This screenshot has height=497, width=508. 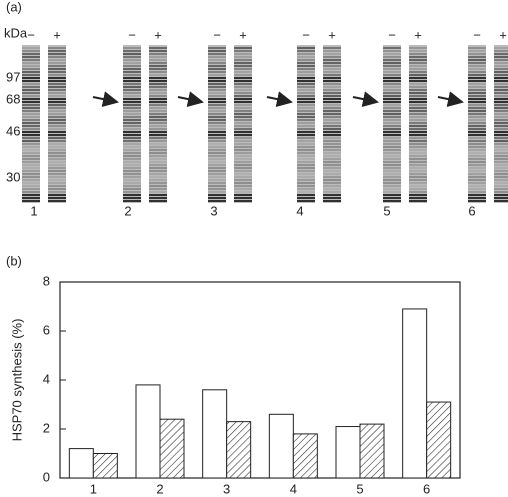 What do you see at coordinates (127, 210) in the screenshot?
I see `lane-number: 2` at bounding box center [127, 210].